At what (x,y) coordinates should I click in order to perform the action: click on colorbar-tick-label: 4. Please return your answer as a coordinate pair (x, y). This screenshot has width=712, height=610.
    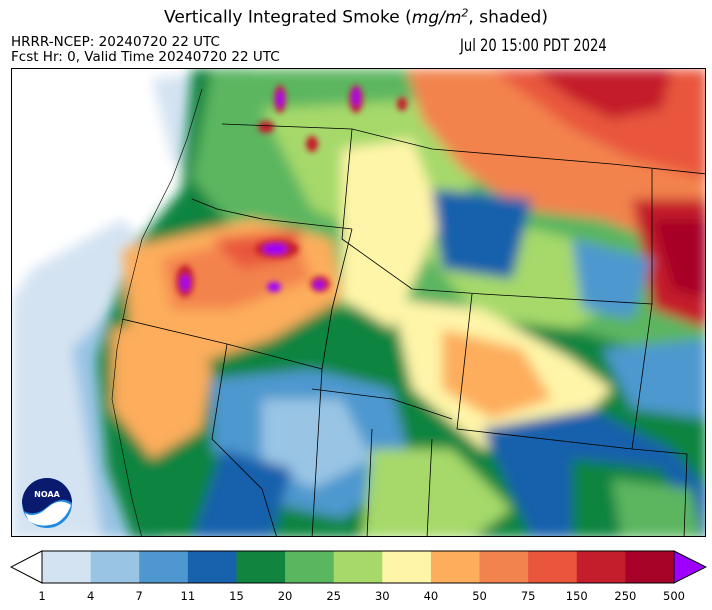
    Looking at the image, I should click on (90, 596).